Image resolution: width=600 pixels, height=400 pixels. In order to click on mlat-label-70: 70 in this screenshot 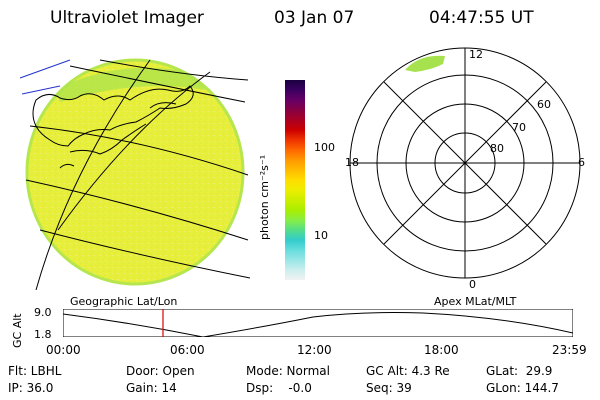, I will do `click(519, 127)`.